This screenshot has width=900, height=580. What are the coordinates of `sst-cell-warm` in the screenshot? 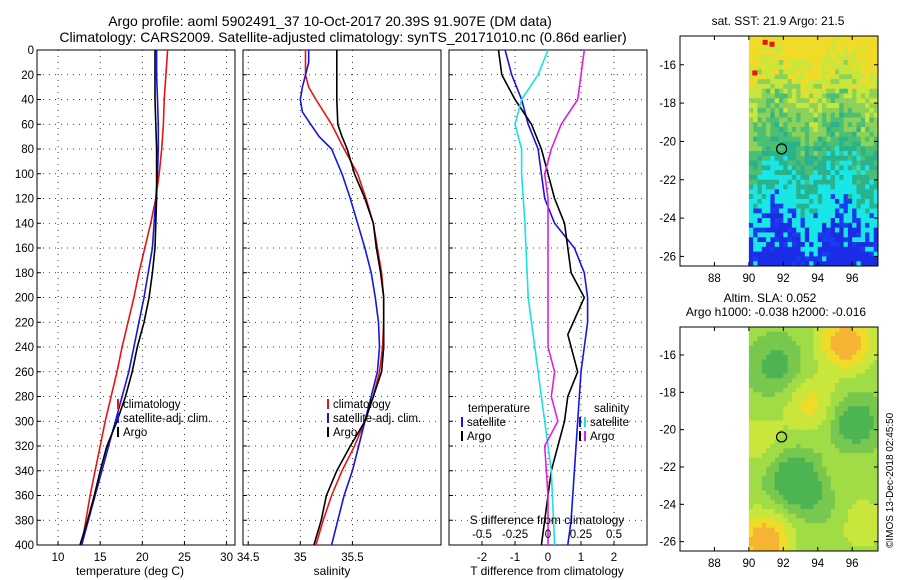 It's located at (772, 44).